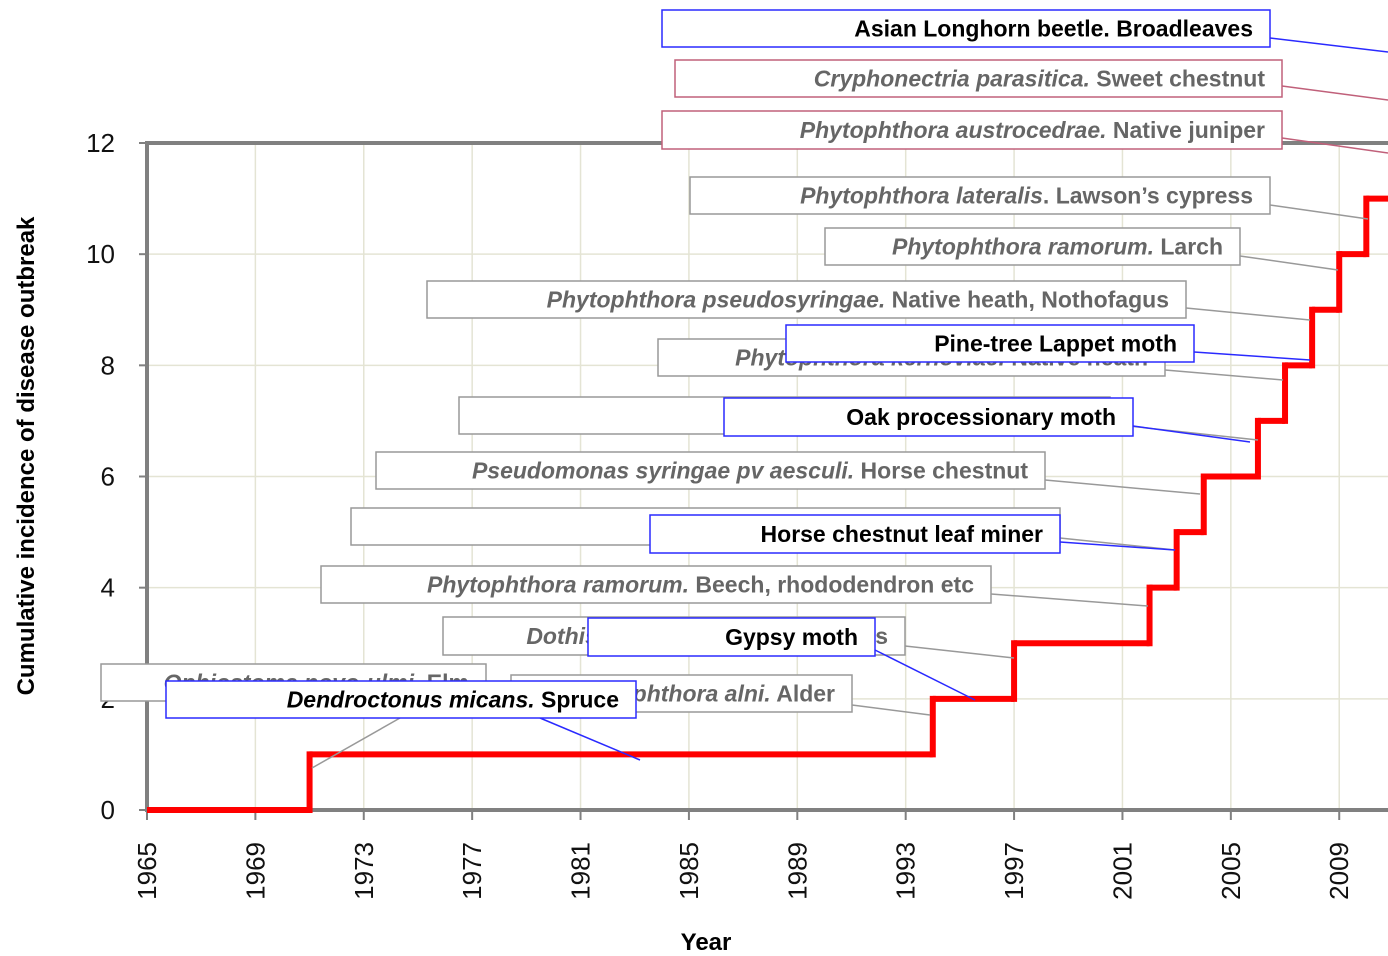 The width and height of the screenshot is (1388, 956). I want to click on y-tick-label: 6, so click(108, 477).